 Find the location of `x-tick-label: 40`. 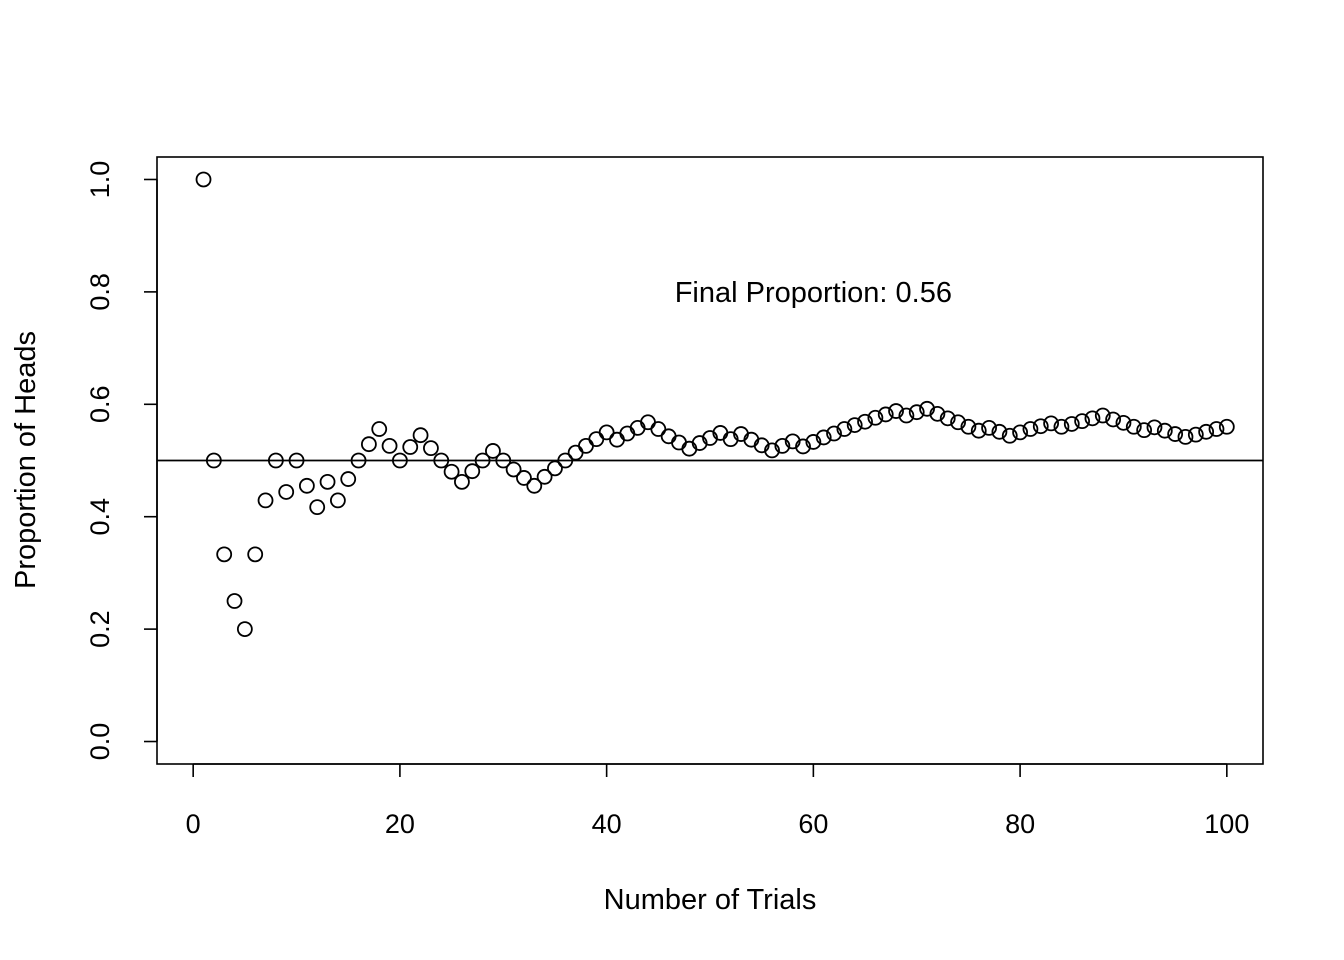

x-tick-label: 40 is located at coordinates (607, 824).